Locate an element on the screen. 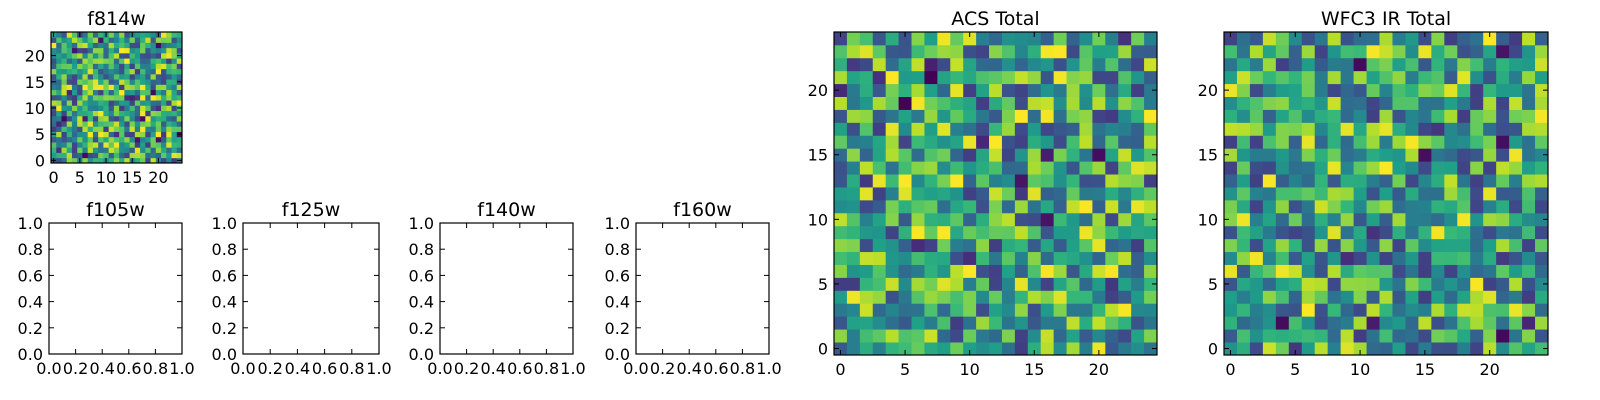 The image size is (1600, 400). x-tick-label: 5 is located at coordinates (905, 369).